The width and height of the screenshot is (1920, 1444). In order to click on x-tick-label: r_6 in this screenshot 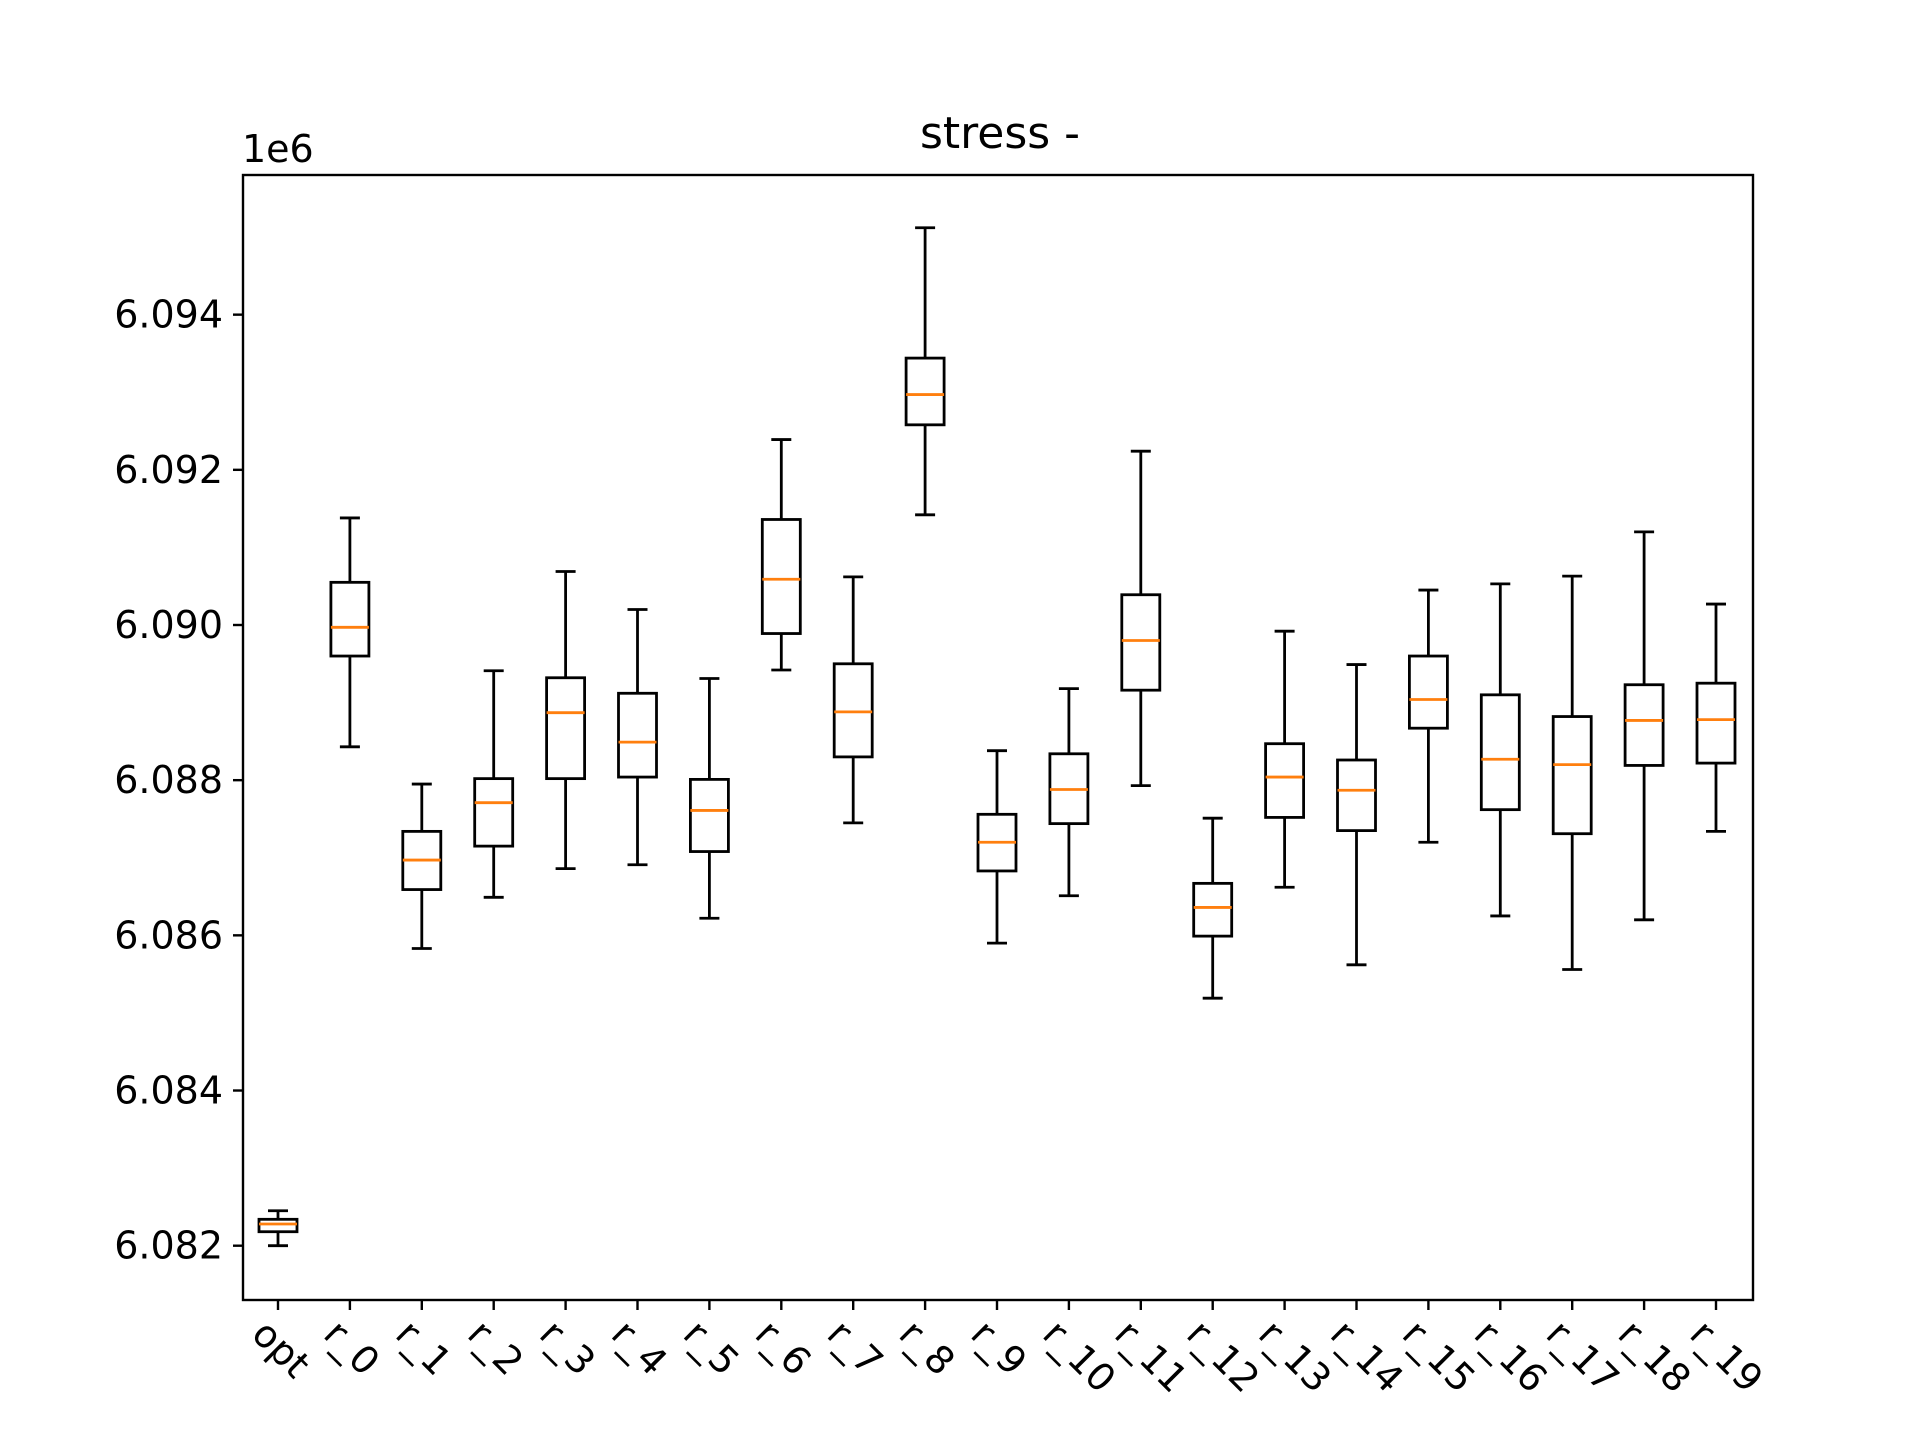, I will do `click(783, 1347)`.